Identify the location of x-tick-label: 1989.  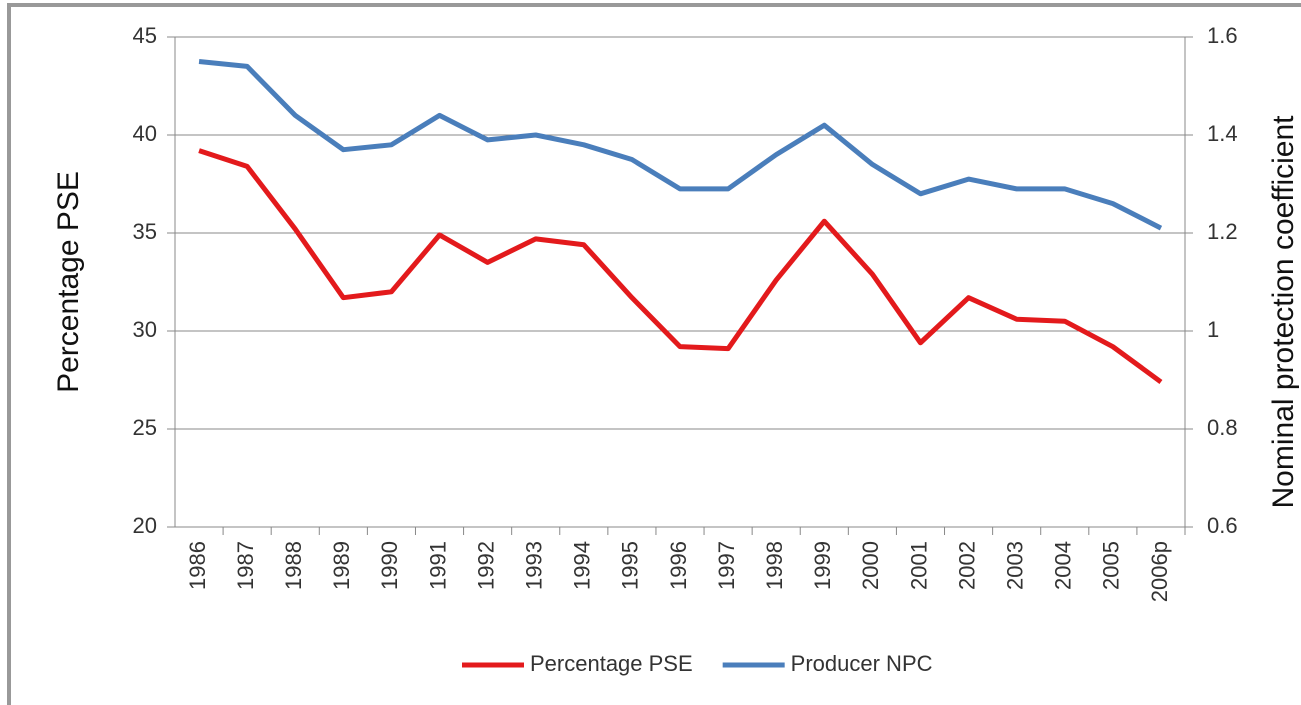
(341, 565).